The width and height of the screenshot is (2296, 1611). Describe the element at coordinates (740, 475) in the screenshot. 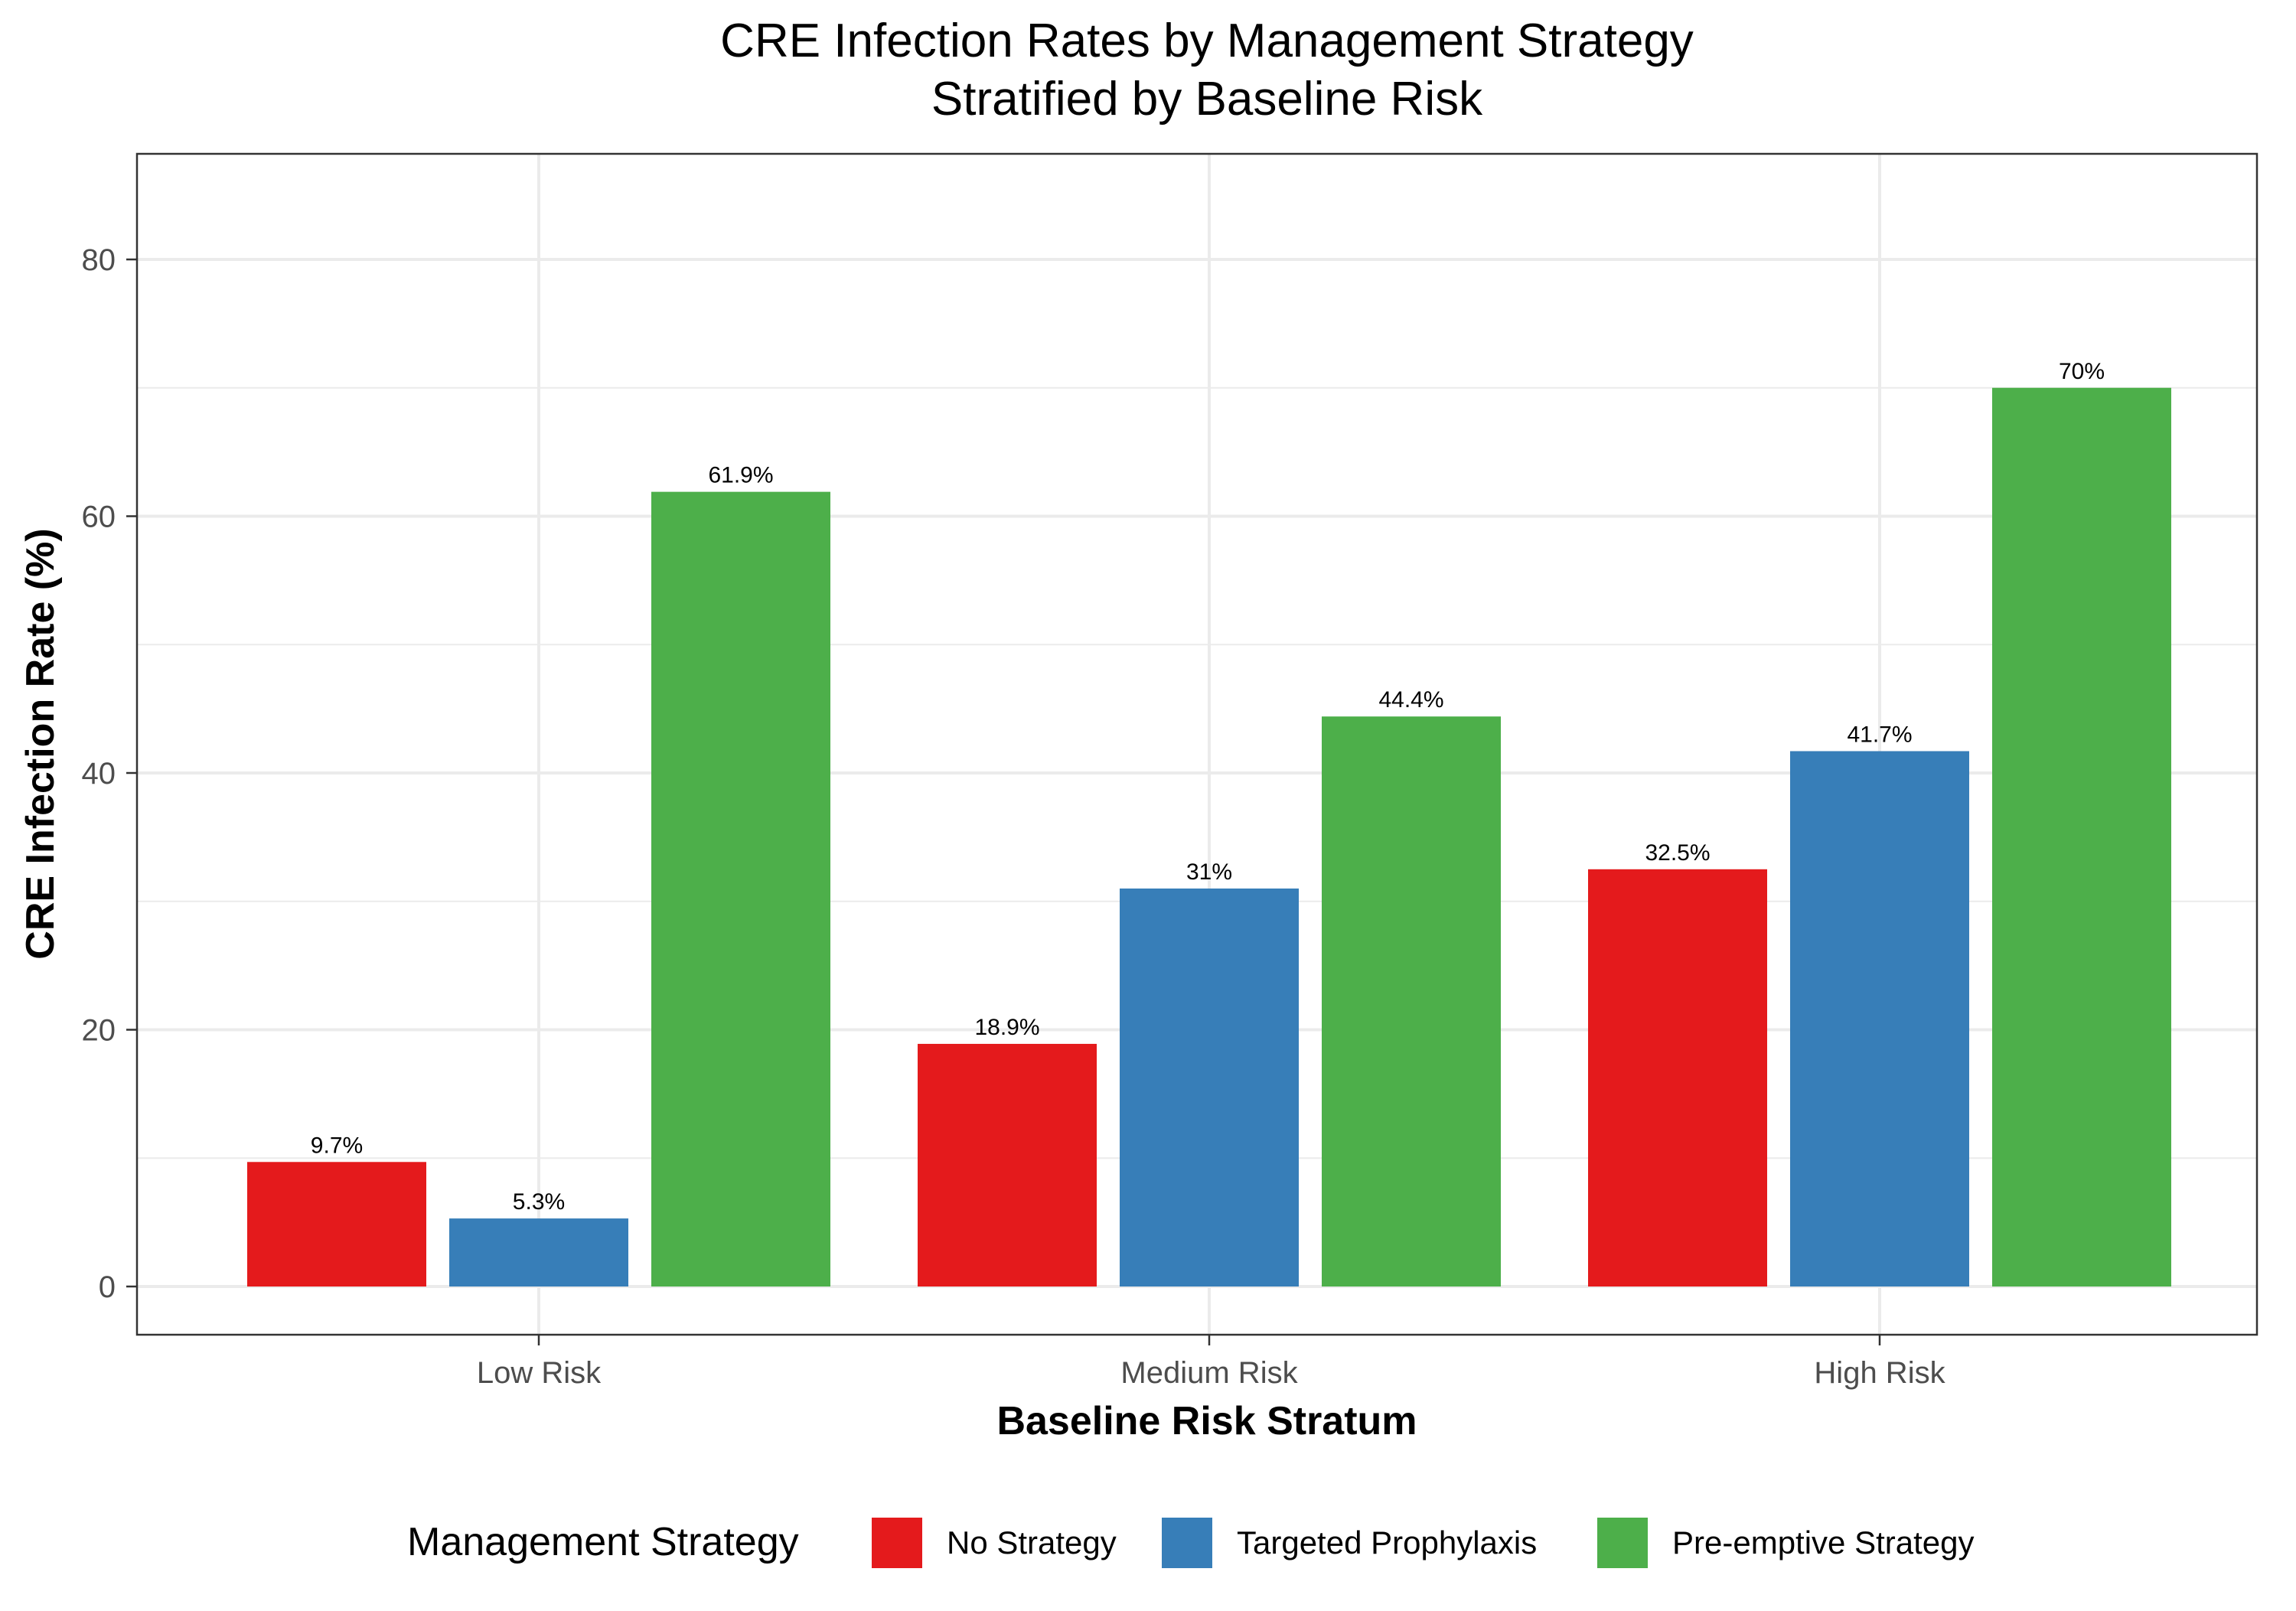

I see `bar-value-label: 61.9%` at that location.